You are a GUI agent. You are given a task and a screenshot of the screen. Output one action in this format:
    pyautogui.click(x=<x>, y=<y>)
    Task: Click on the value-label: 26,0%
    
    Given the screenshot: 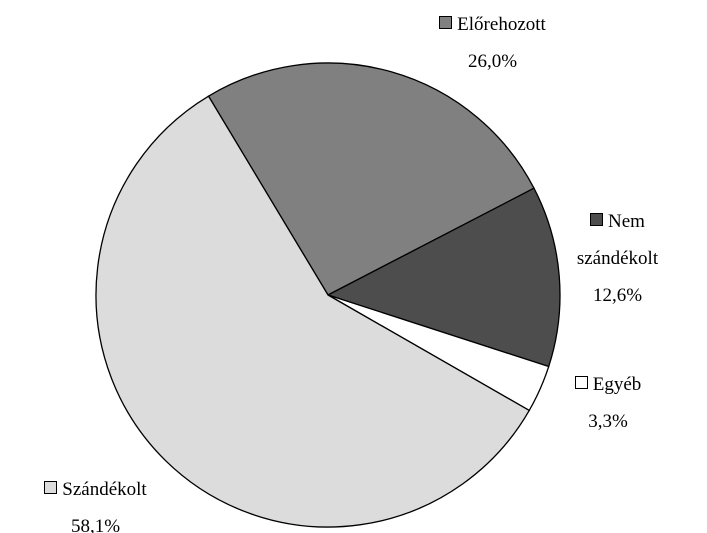 What is the action you would take?
    pyautogui.click(x=492, y=61)
    